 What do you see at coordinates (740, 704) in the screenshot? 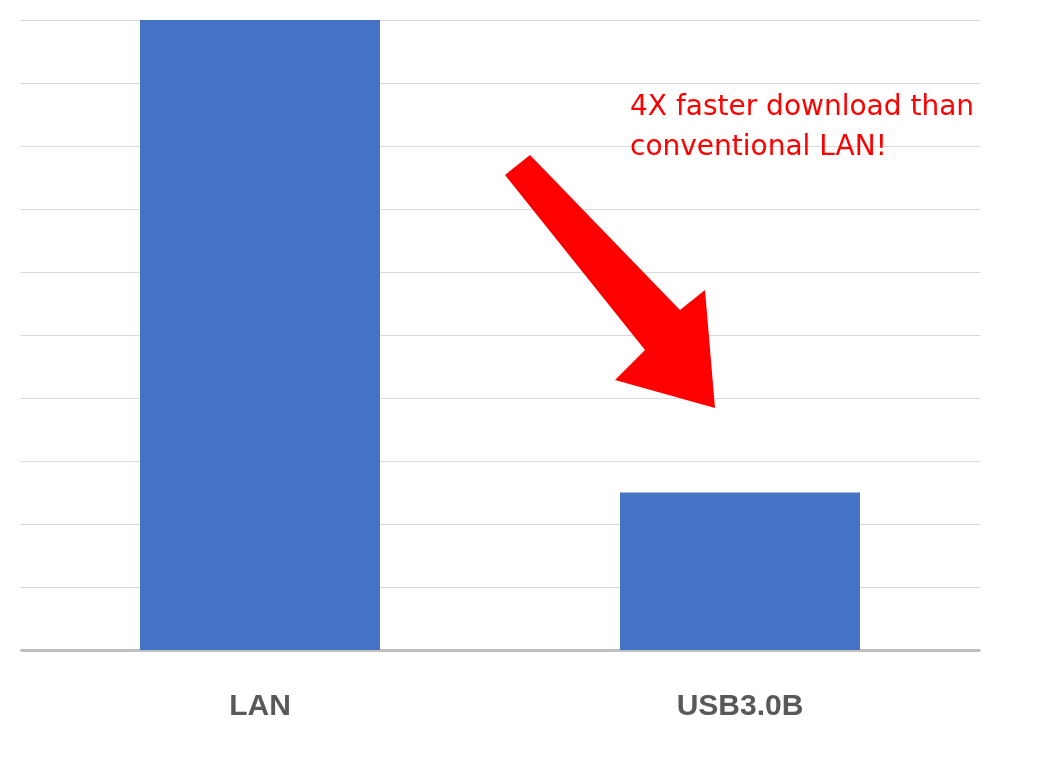
I see `x-tick-label: USB3.0B` at bounding box center [740, 704].